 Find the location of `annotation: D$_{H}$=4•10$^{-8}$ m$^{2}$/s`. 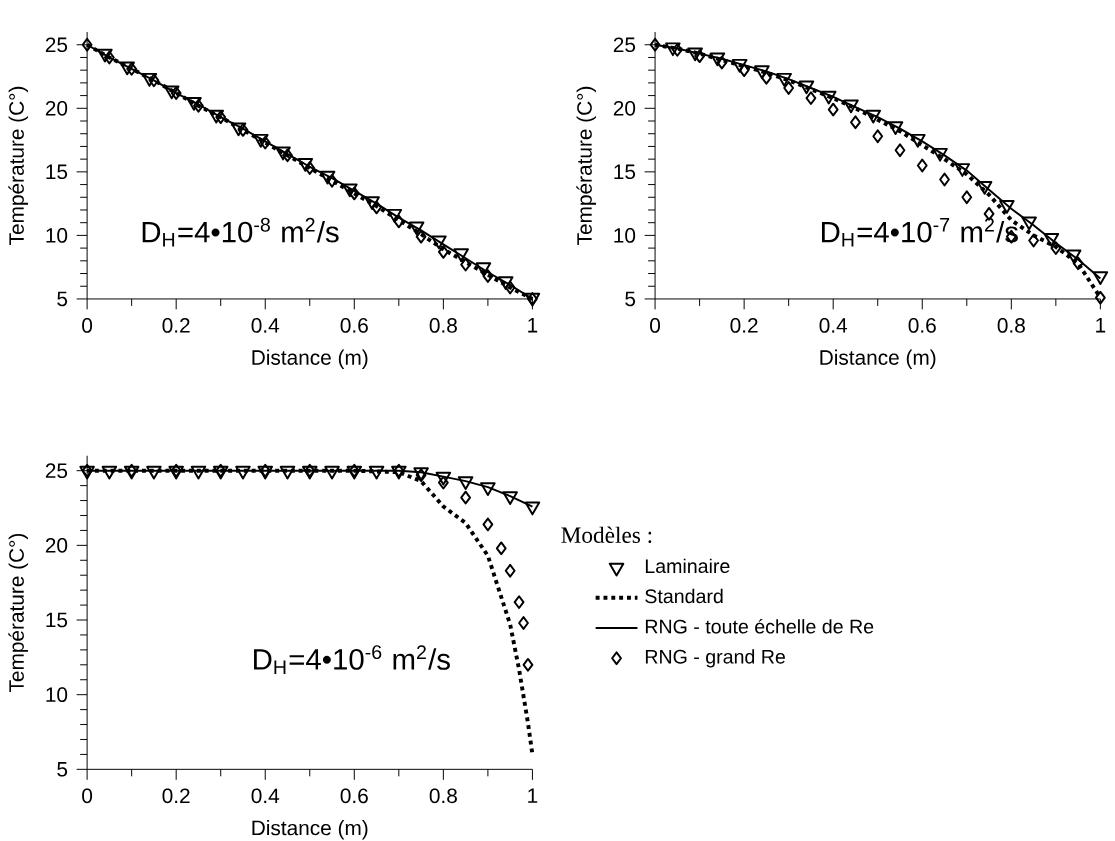

annotation: D$_{H}$=4•10$^{-8}$ m$^{2}$/s is located at coordinates (240, 232).